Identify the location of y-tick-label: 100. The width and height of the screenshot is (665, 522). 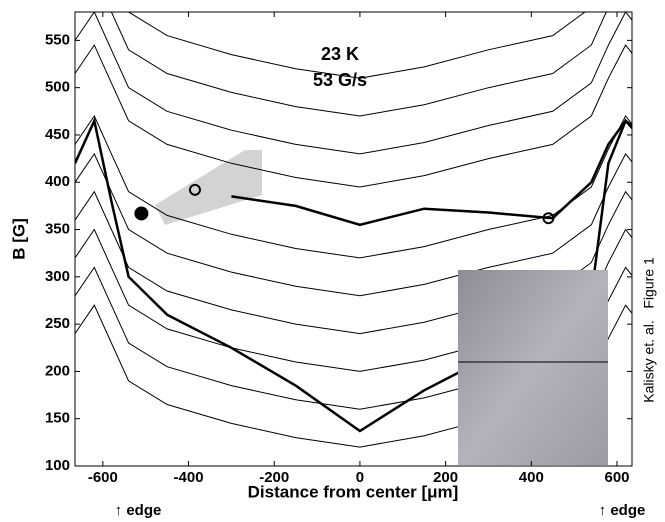
(57, 465).